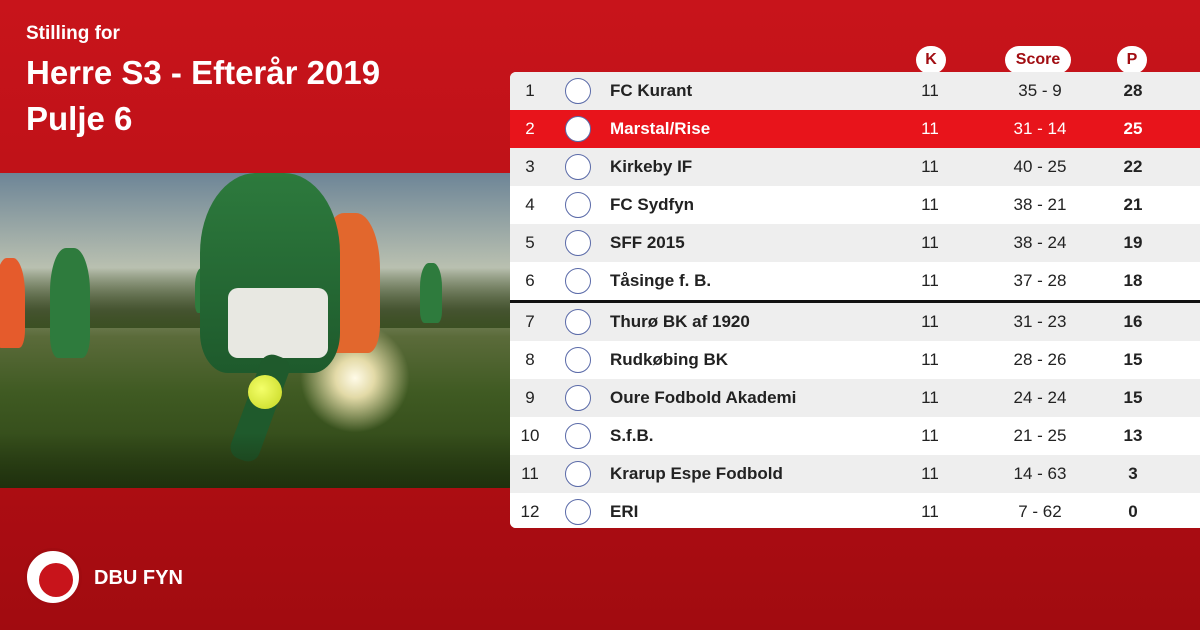 The width and height of the screenshot is (1200, 630). Describe the element at coordinates (1040, 359) in the screenshot. I see `score-cell: 28 - 26` at that location.